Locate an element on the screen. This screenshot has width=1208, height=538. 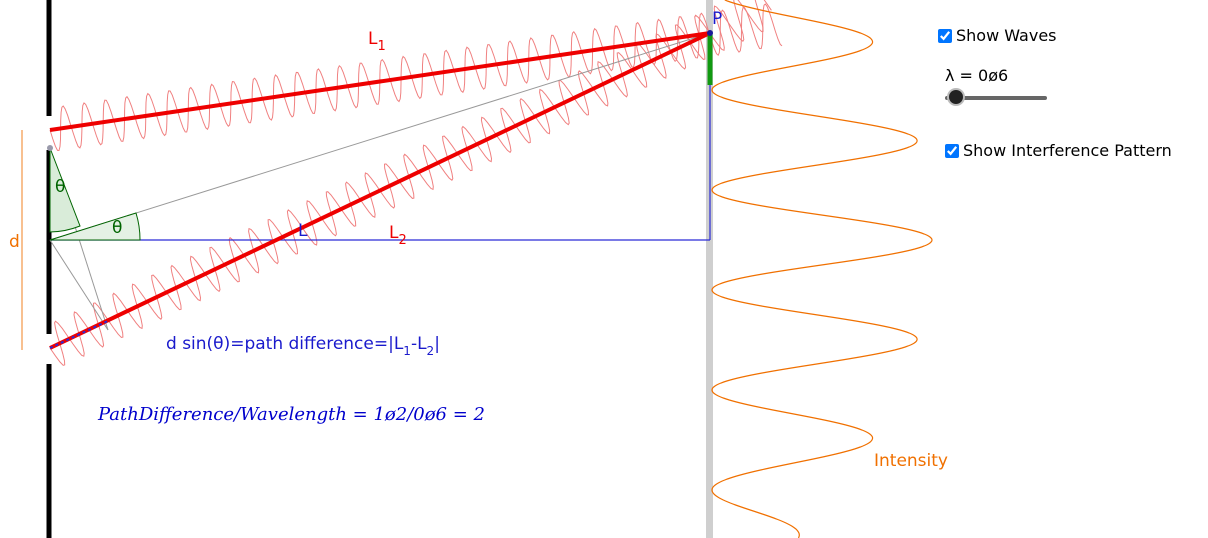
show-pattern: Show Interference Pattern is located at coordinates (1058, 150).